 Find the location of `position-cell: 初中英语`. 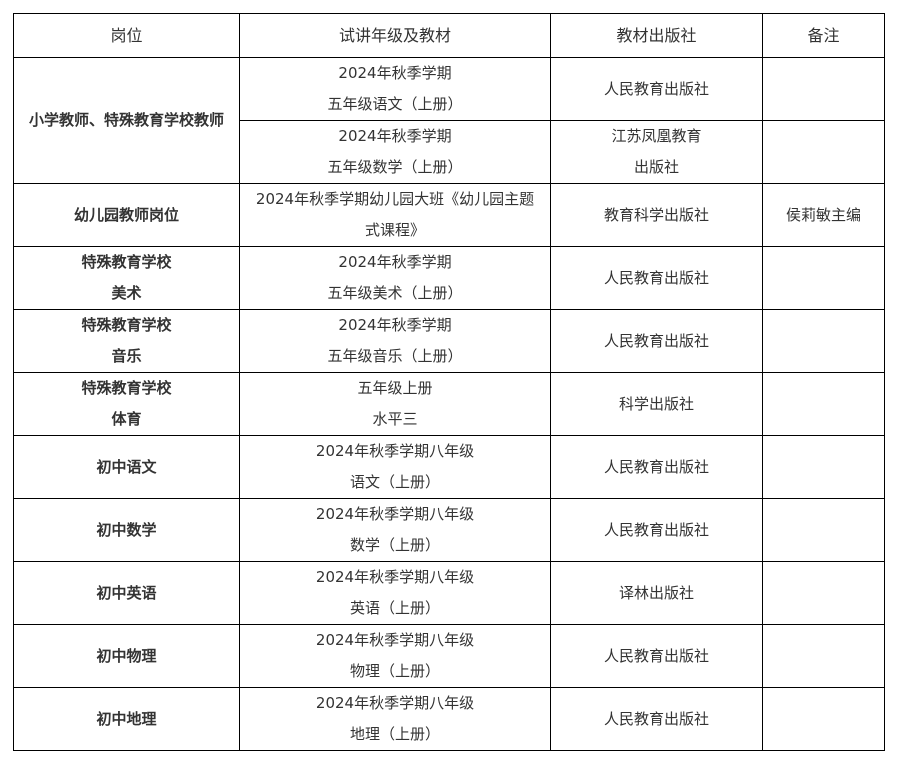

position-cell: 初中英语 is located at coordinates (126, 593).